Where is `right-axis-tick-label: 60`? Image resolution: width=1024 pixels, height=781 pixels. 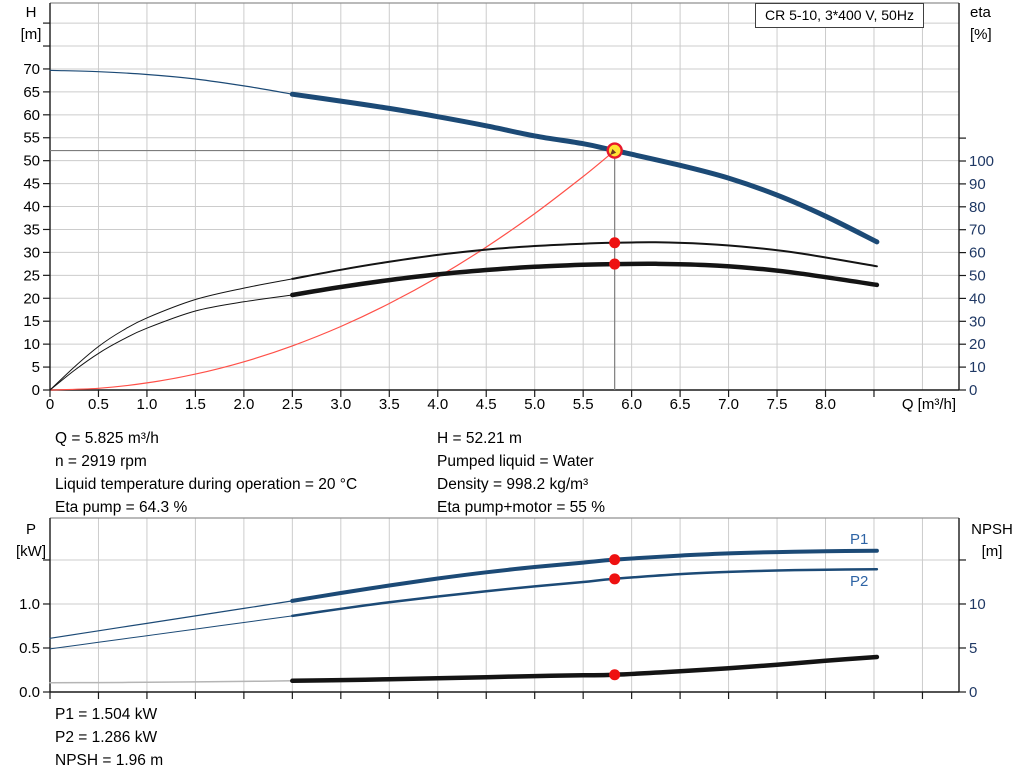
right-axis-tick-label: 60 is located at coordinates (977, 253).